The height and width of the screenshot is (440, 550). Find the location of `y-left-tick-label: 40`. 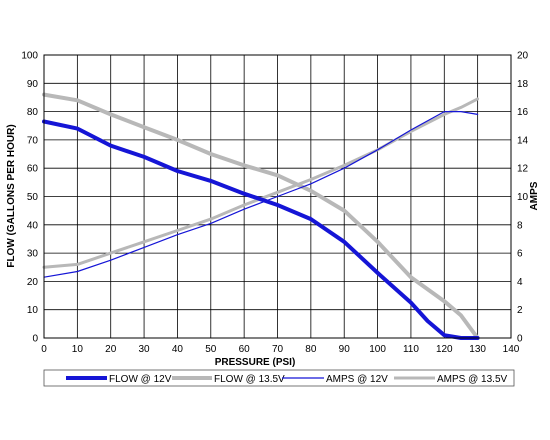

y-left-tick-label: 40 is located at coordinates (33, 225).